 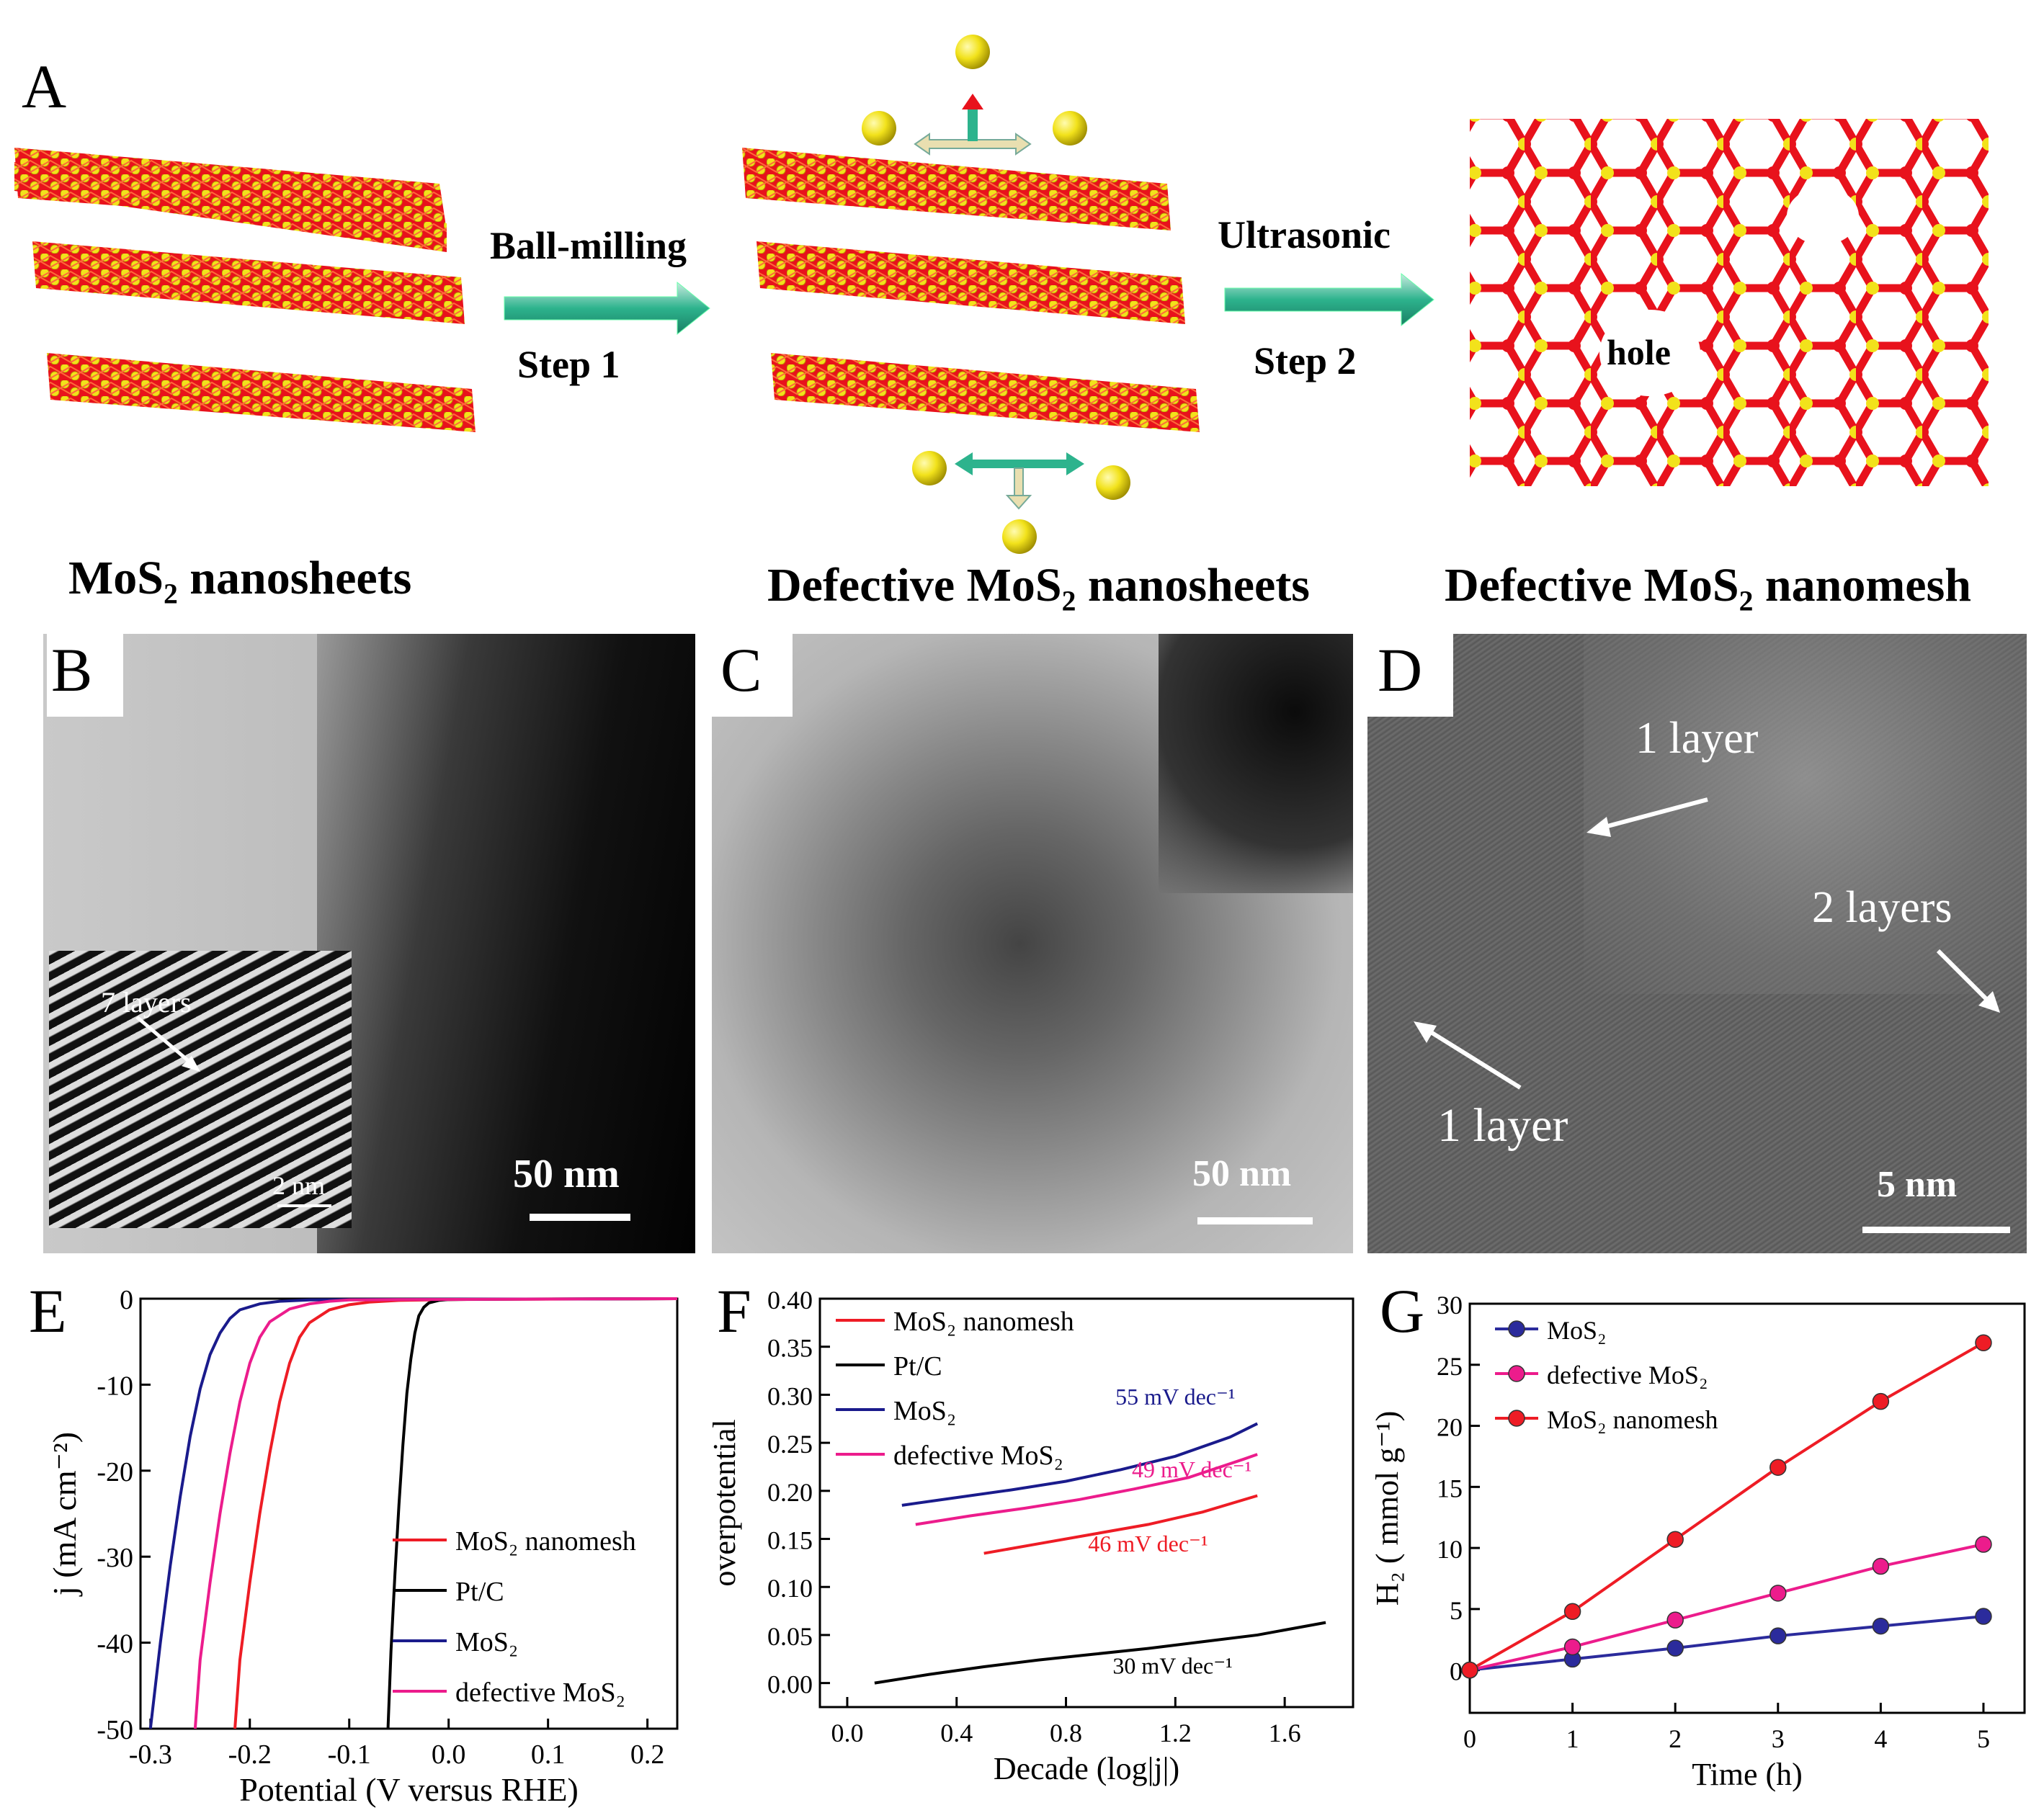 What do you see at coordinates (790, 1636) in the screenshot?
I see `y-tick-label: 0.05` at bounding box center [790, 1636].